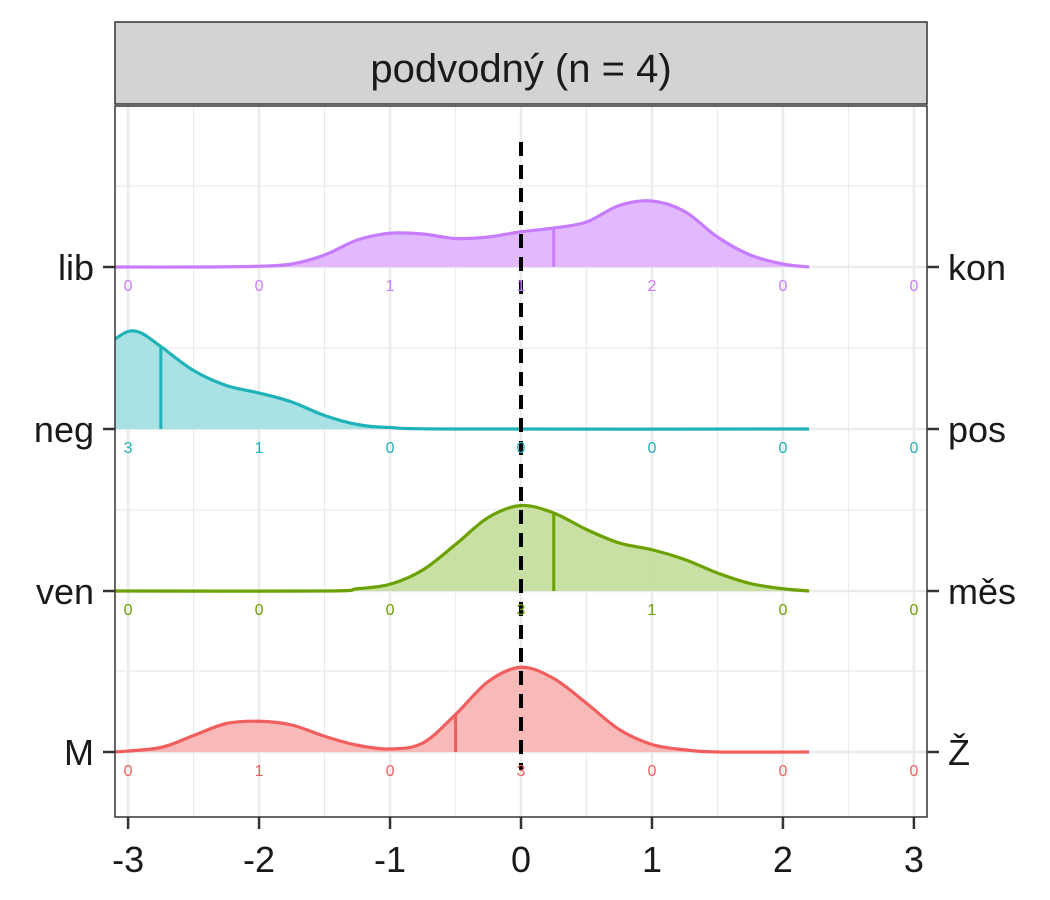  Describe the element at coordinates (652, 286) in the screenshot. I see `count-label: 2` at that location.